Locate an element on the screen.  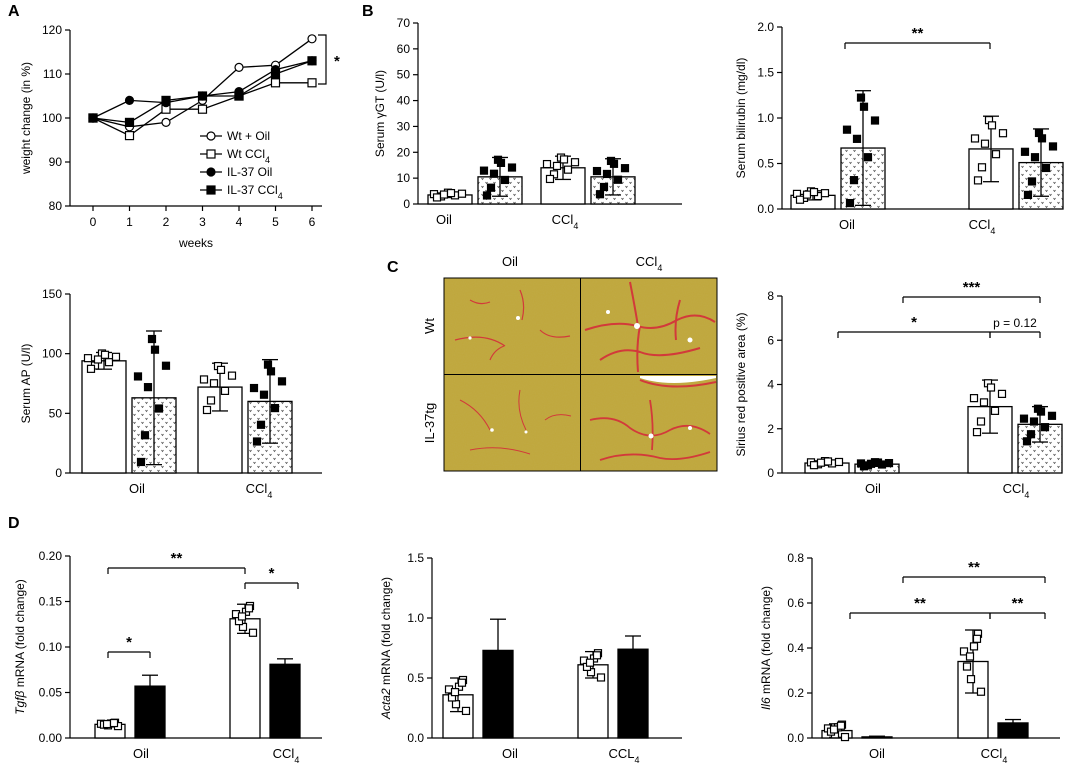
sirius-sig-label: p = 0.12 is located at coordinates (1015, 323).